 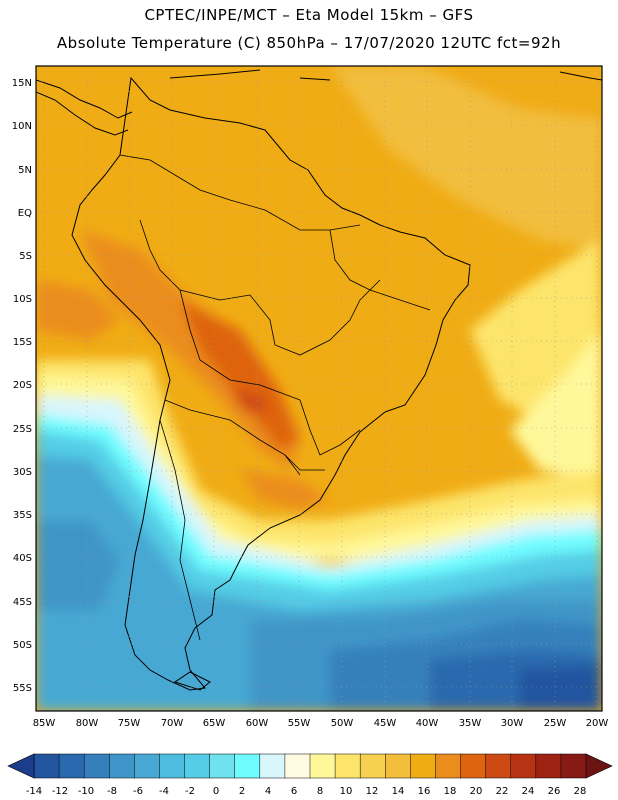 I want to click on colorbar-label: 10, so click(x=346, y=791).